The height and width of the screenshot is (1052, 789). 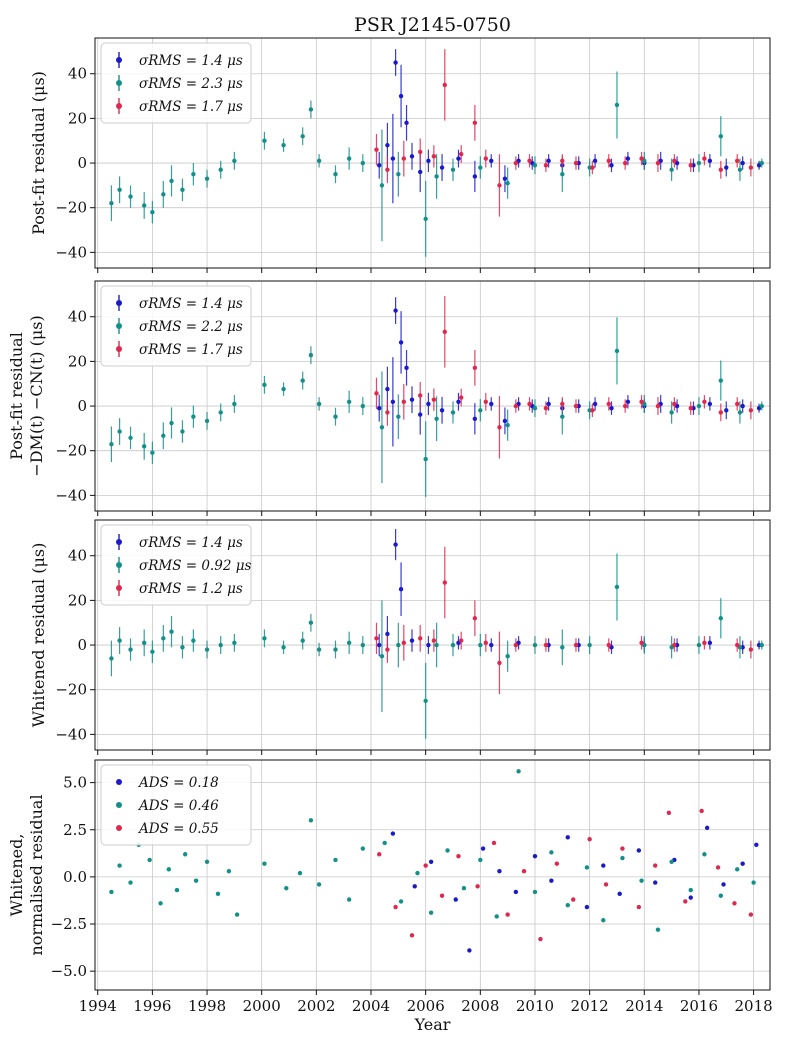 I want to click on y-axis-label: −DM(t) −CN(t) (μs), so click(x=36, y=395).